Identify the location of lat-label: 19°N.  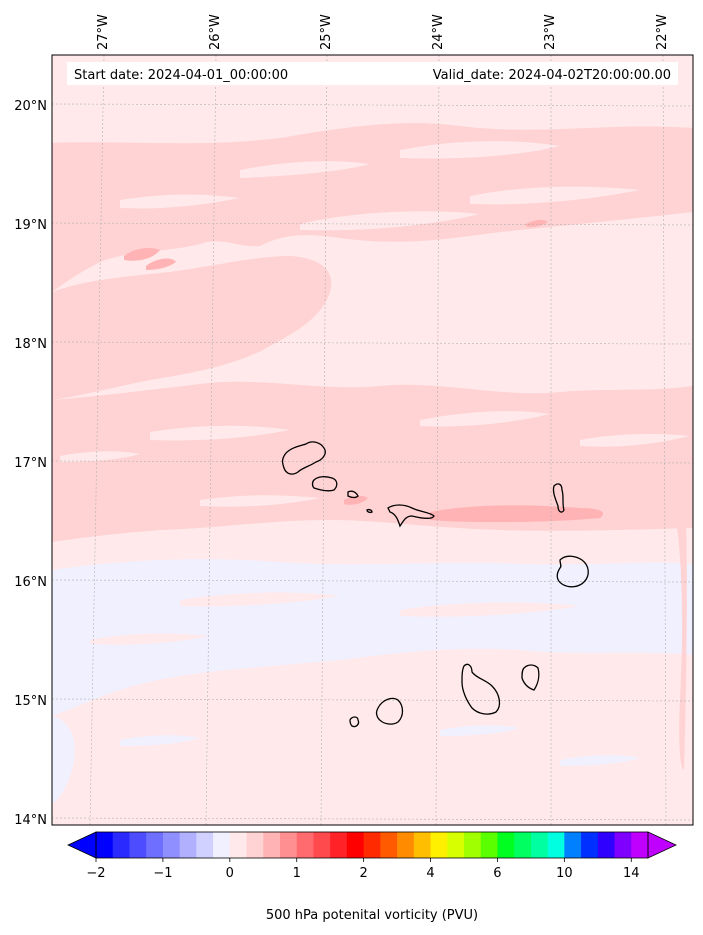
(30, 225).